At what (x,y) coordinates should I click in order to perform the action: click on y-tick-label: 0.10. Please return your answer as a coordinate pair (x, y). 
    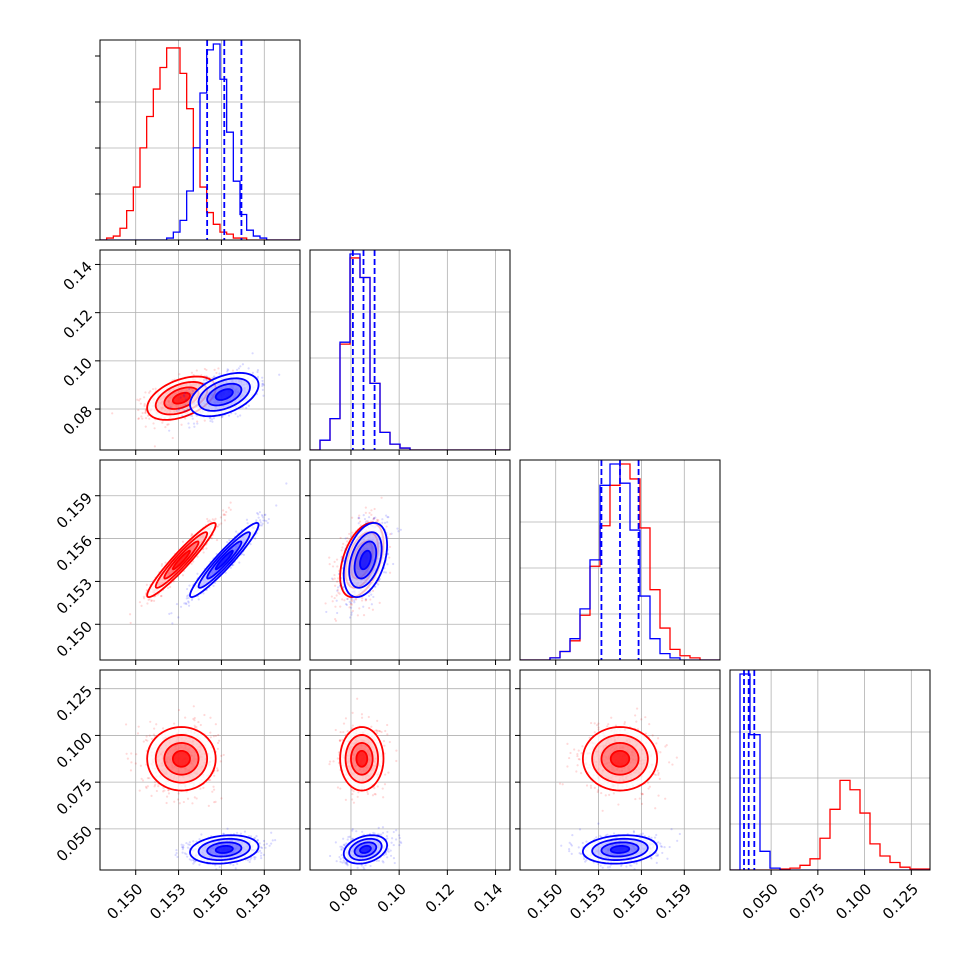
    Looking at the image, I should click on (78, 372).